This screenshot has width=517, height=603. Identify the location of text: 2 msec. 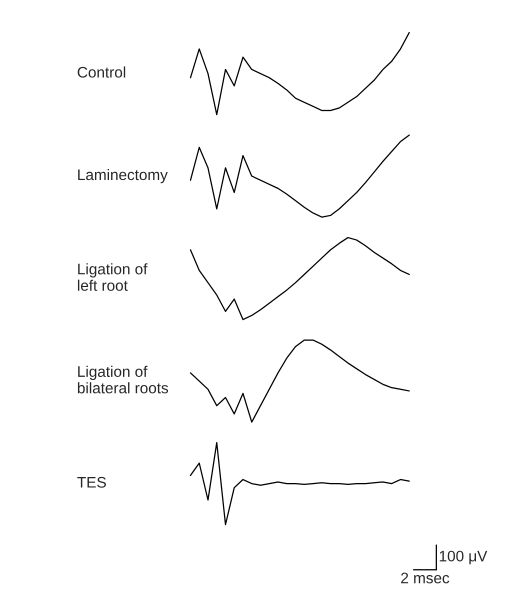
(425, 578).